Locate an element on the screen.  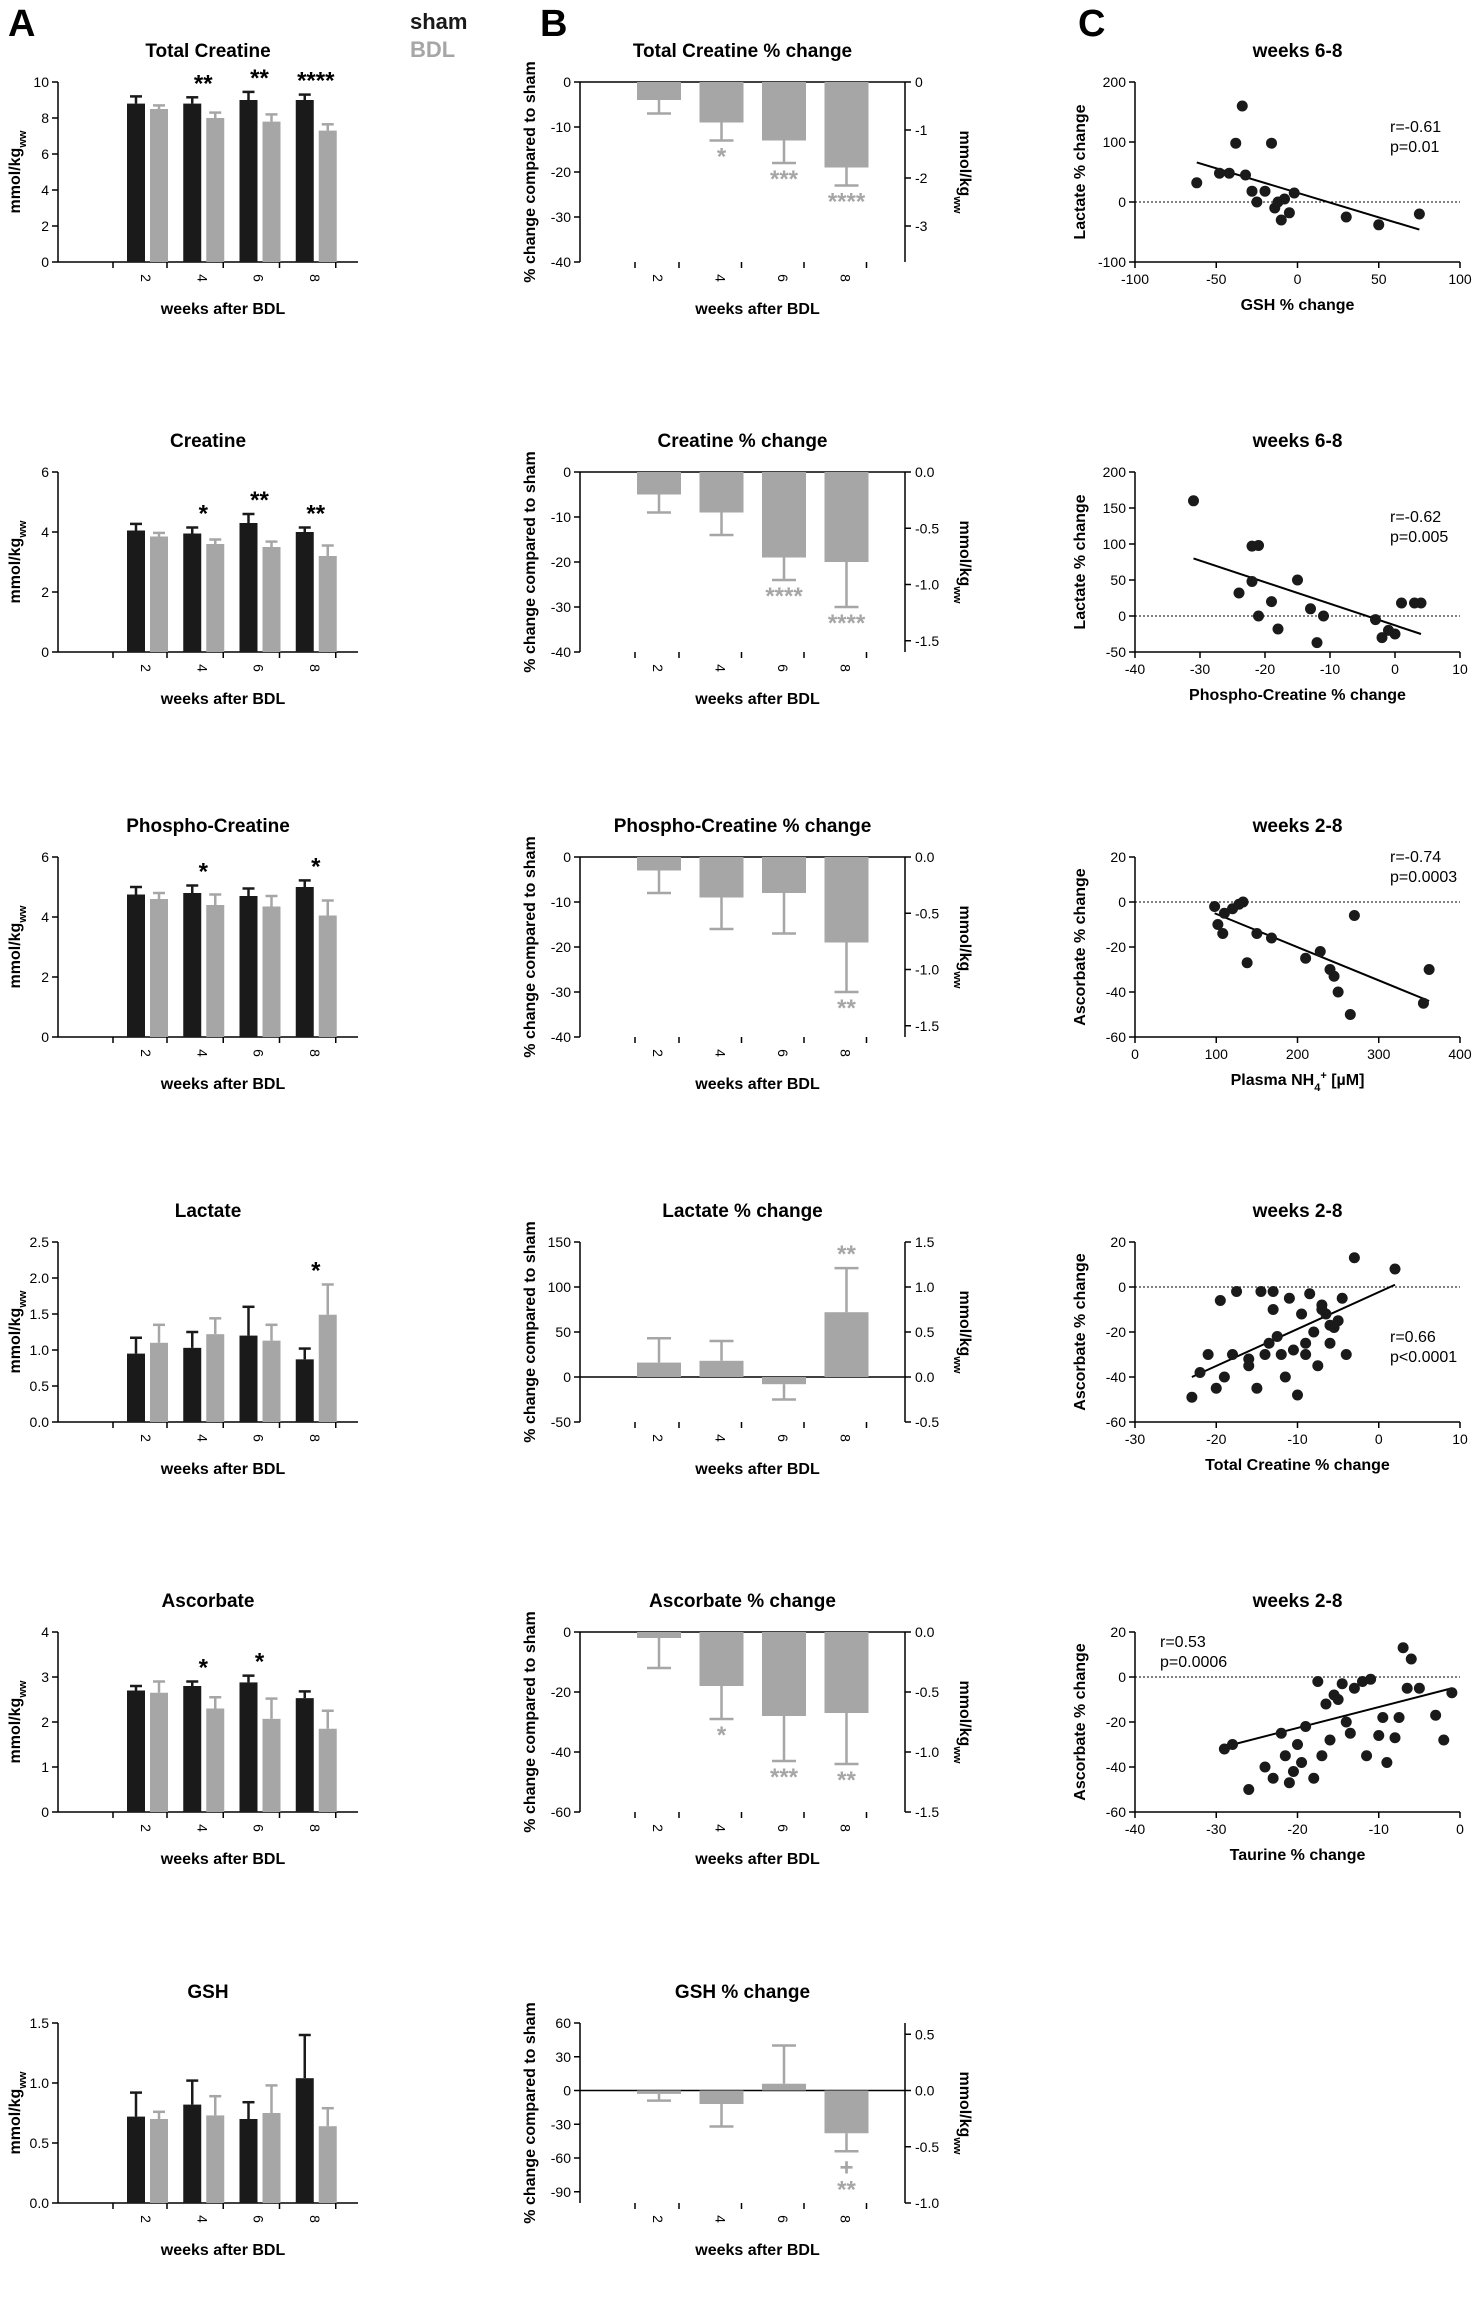
x-axis-label: GSH % change is located at coordinates (1298, 305).